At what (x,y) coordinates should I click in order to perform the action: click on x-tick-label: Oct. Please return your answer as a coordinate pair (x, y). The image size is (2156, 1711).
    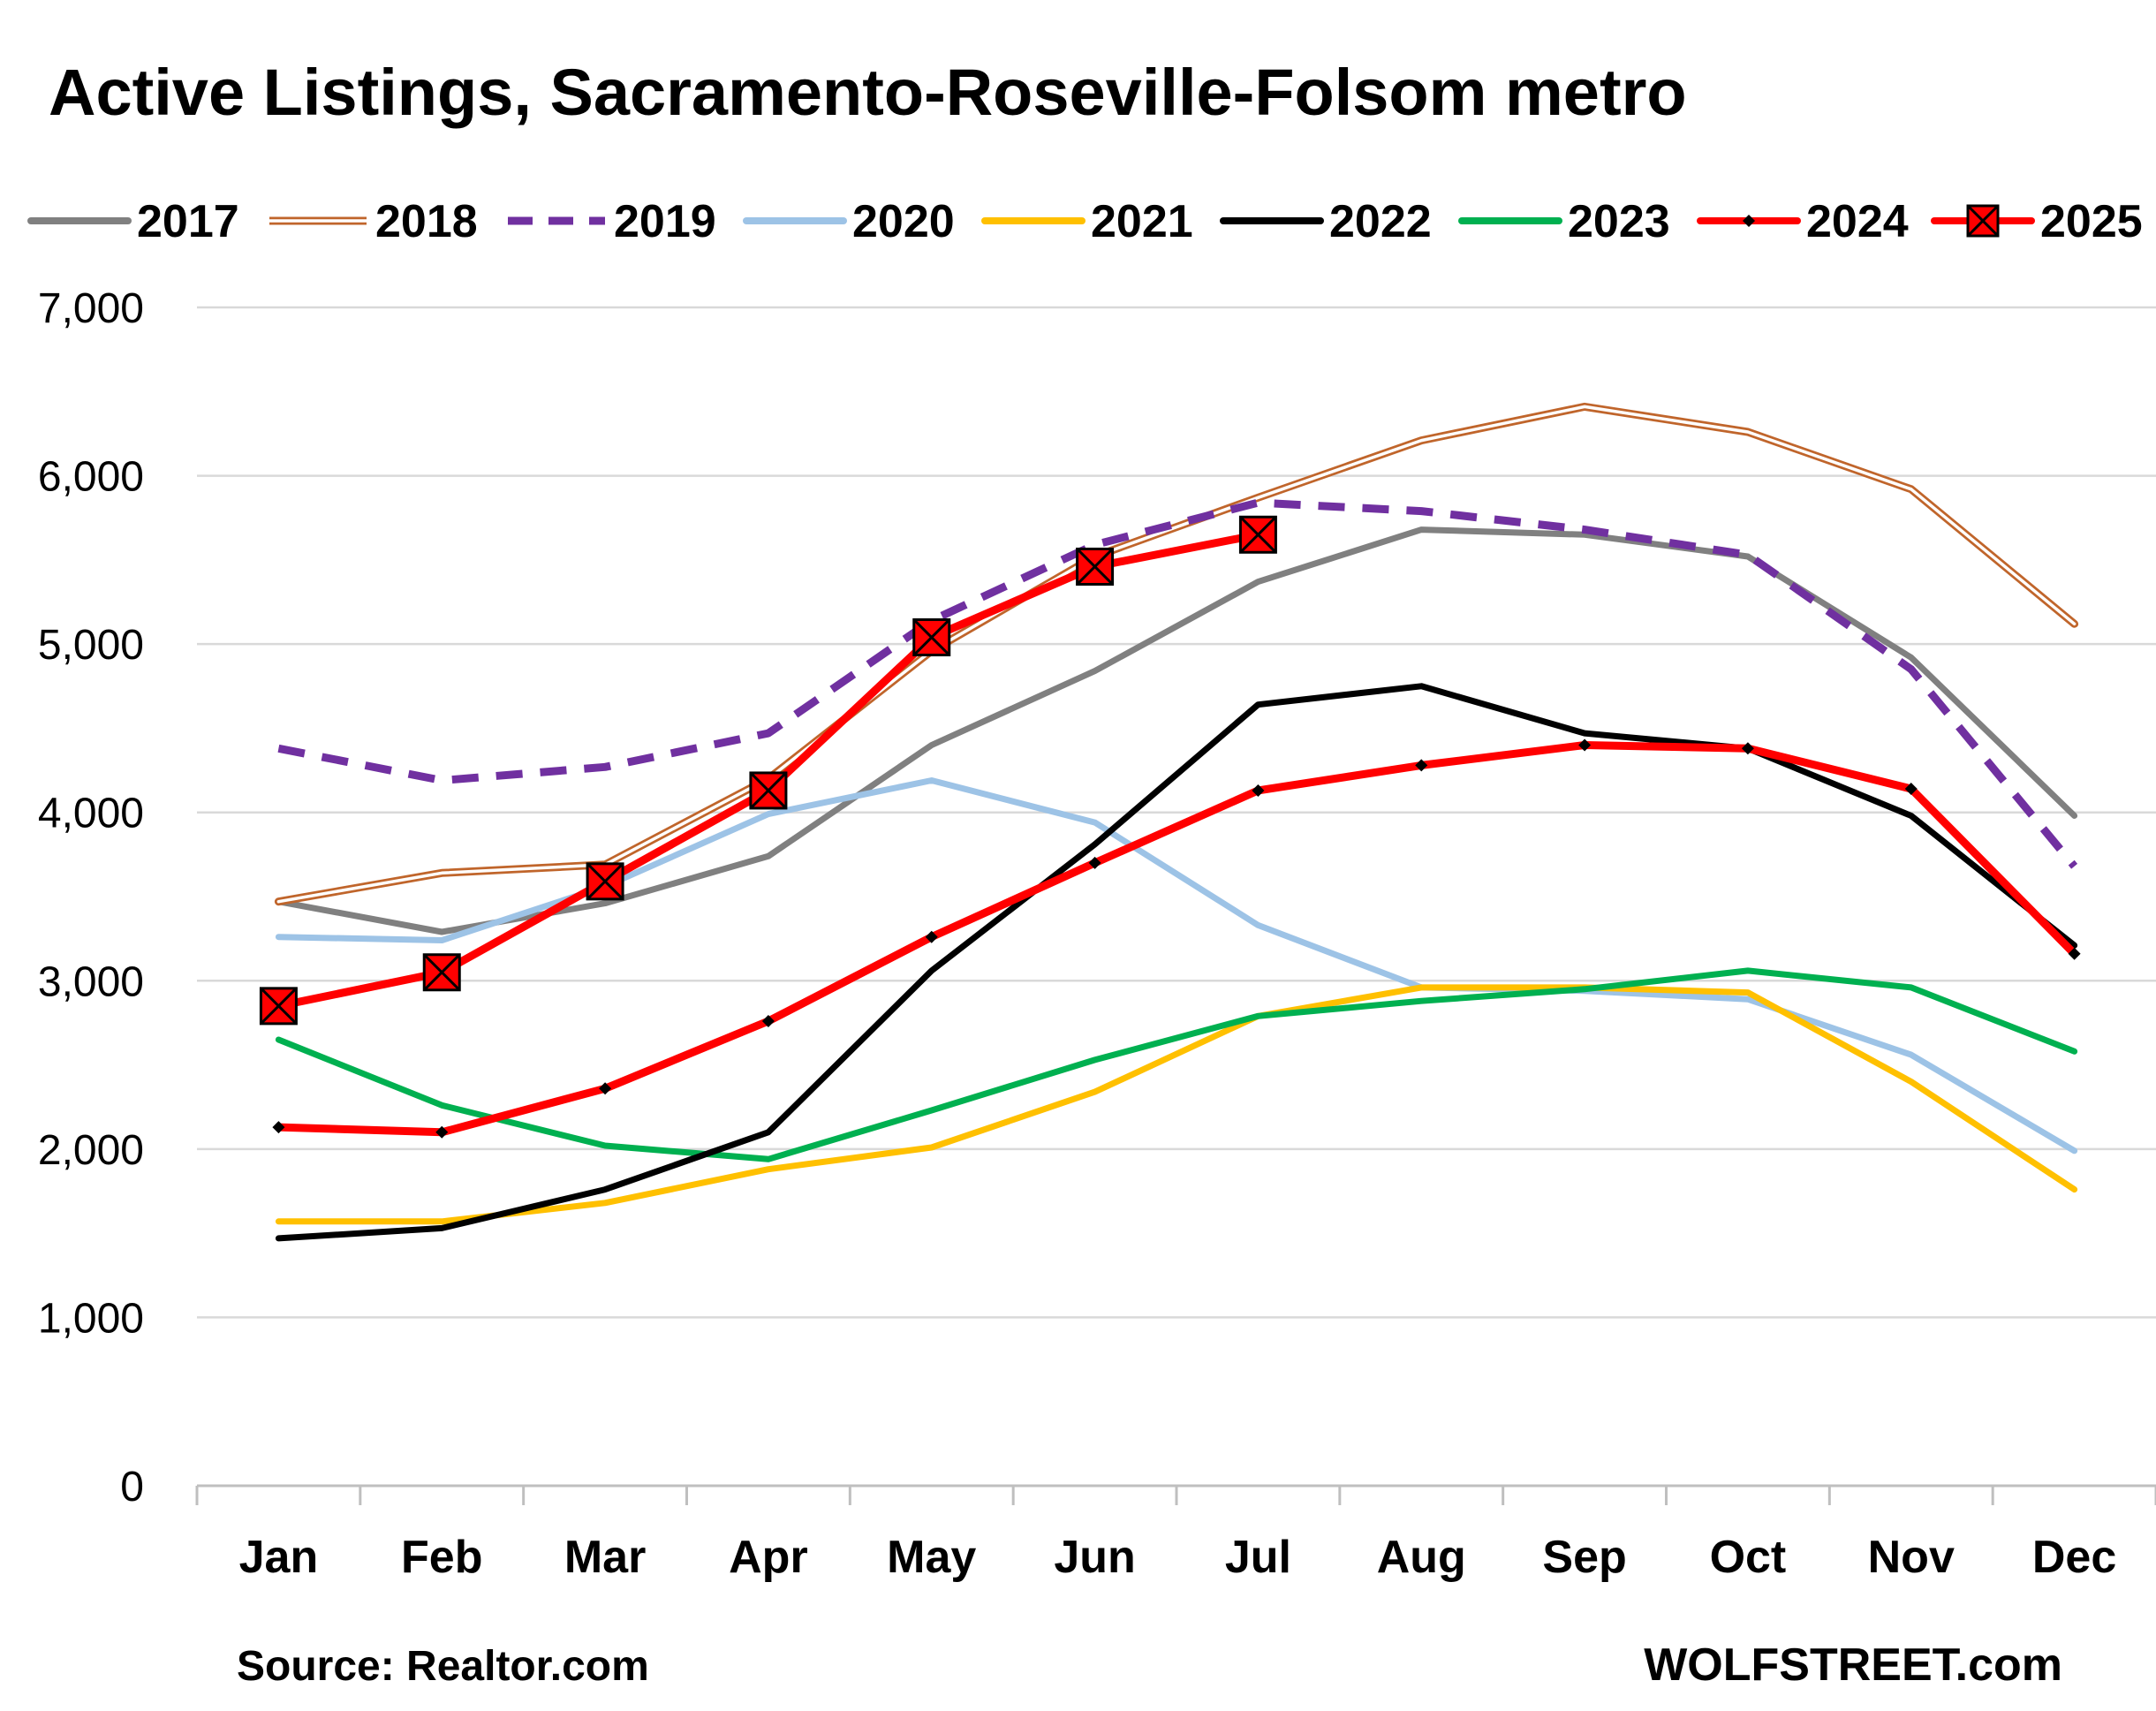
    Looking at the image, I should click on (1748, 1557).